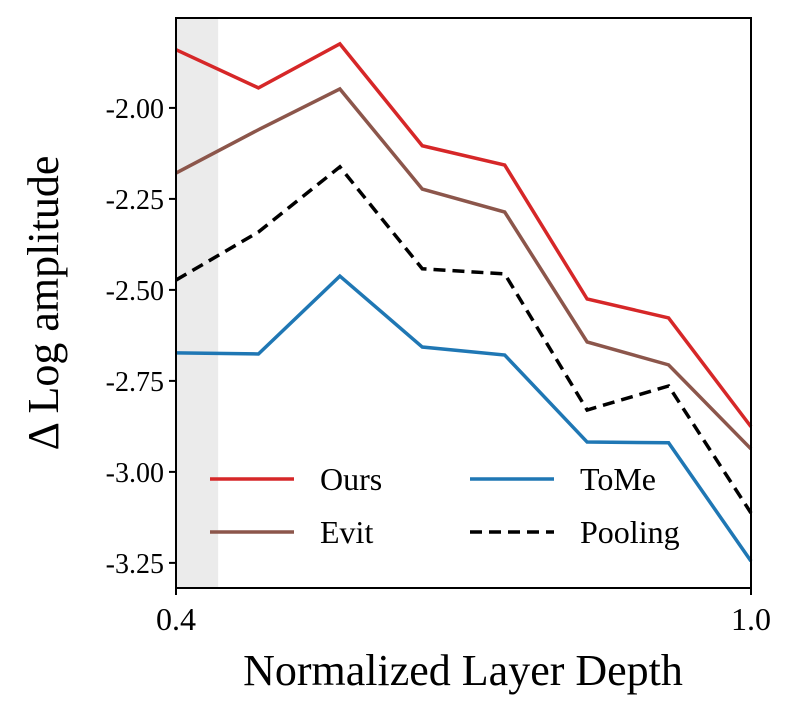 This screenshot has width=793, height=721. What do you see at coordinates (351, 479) in the screenshot?
I see `legend-label-ours: Ours` at bounding box center [351, 479].